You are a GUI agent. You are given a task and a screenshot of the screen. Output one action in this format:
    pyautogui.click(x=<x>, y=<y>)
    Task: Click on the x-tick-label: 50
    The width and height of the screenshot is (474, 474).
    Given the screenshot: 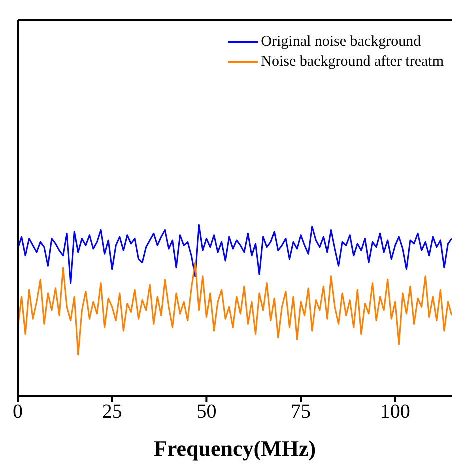 What is the action you would take?
    pyautogui.click(x=206, y=412)
    